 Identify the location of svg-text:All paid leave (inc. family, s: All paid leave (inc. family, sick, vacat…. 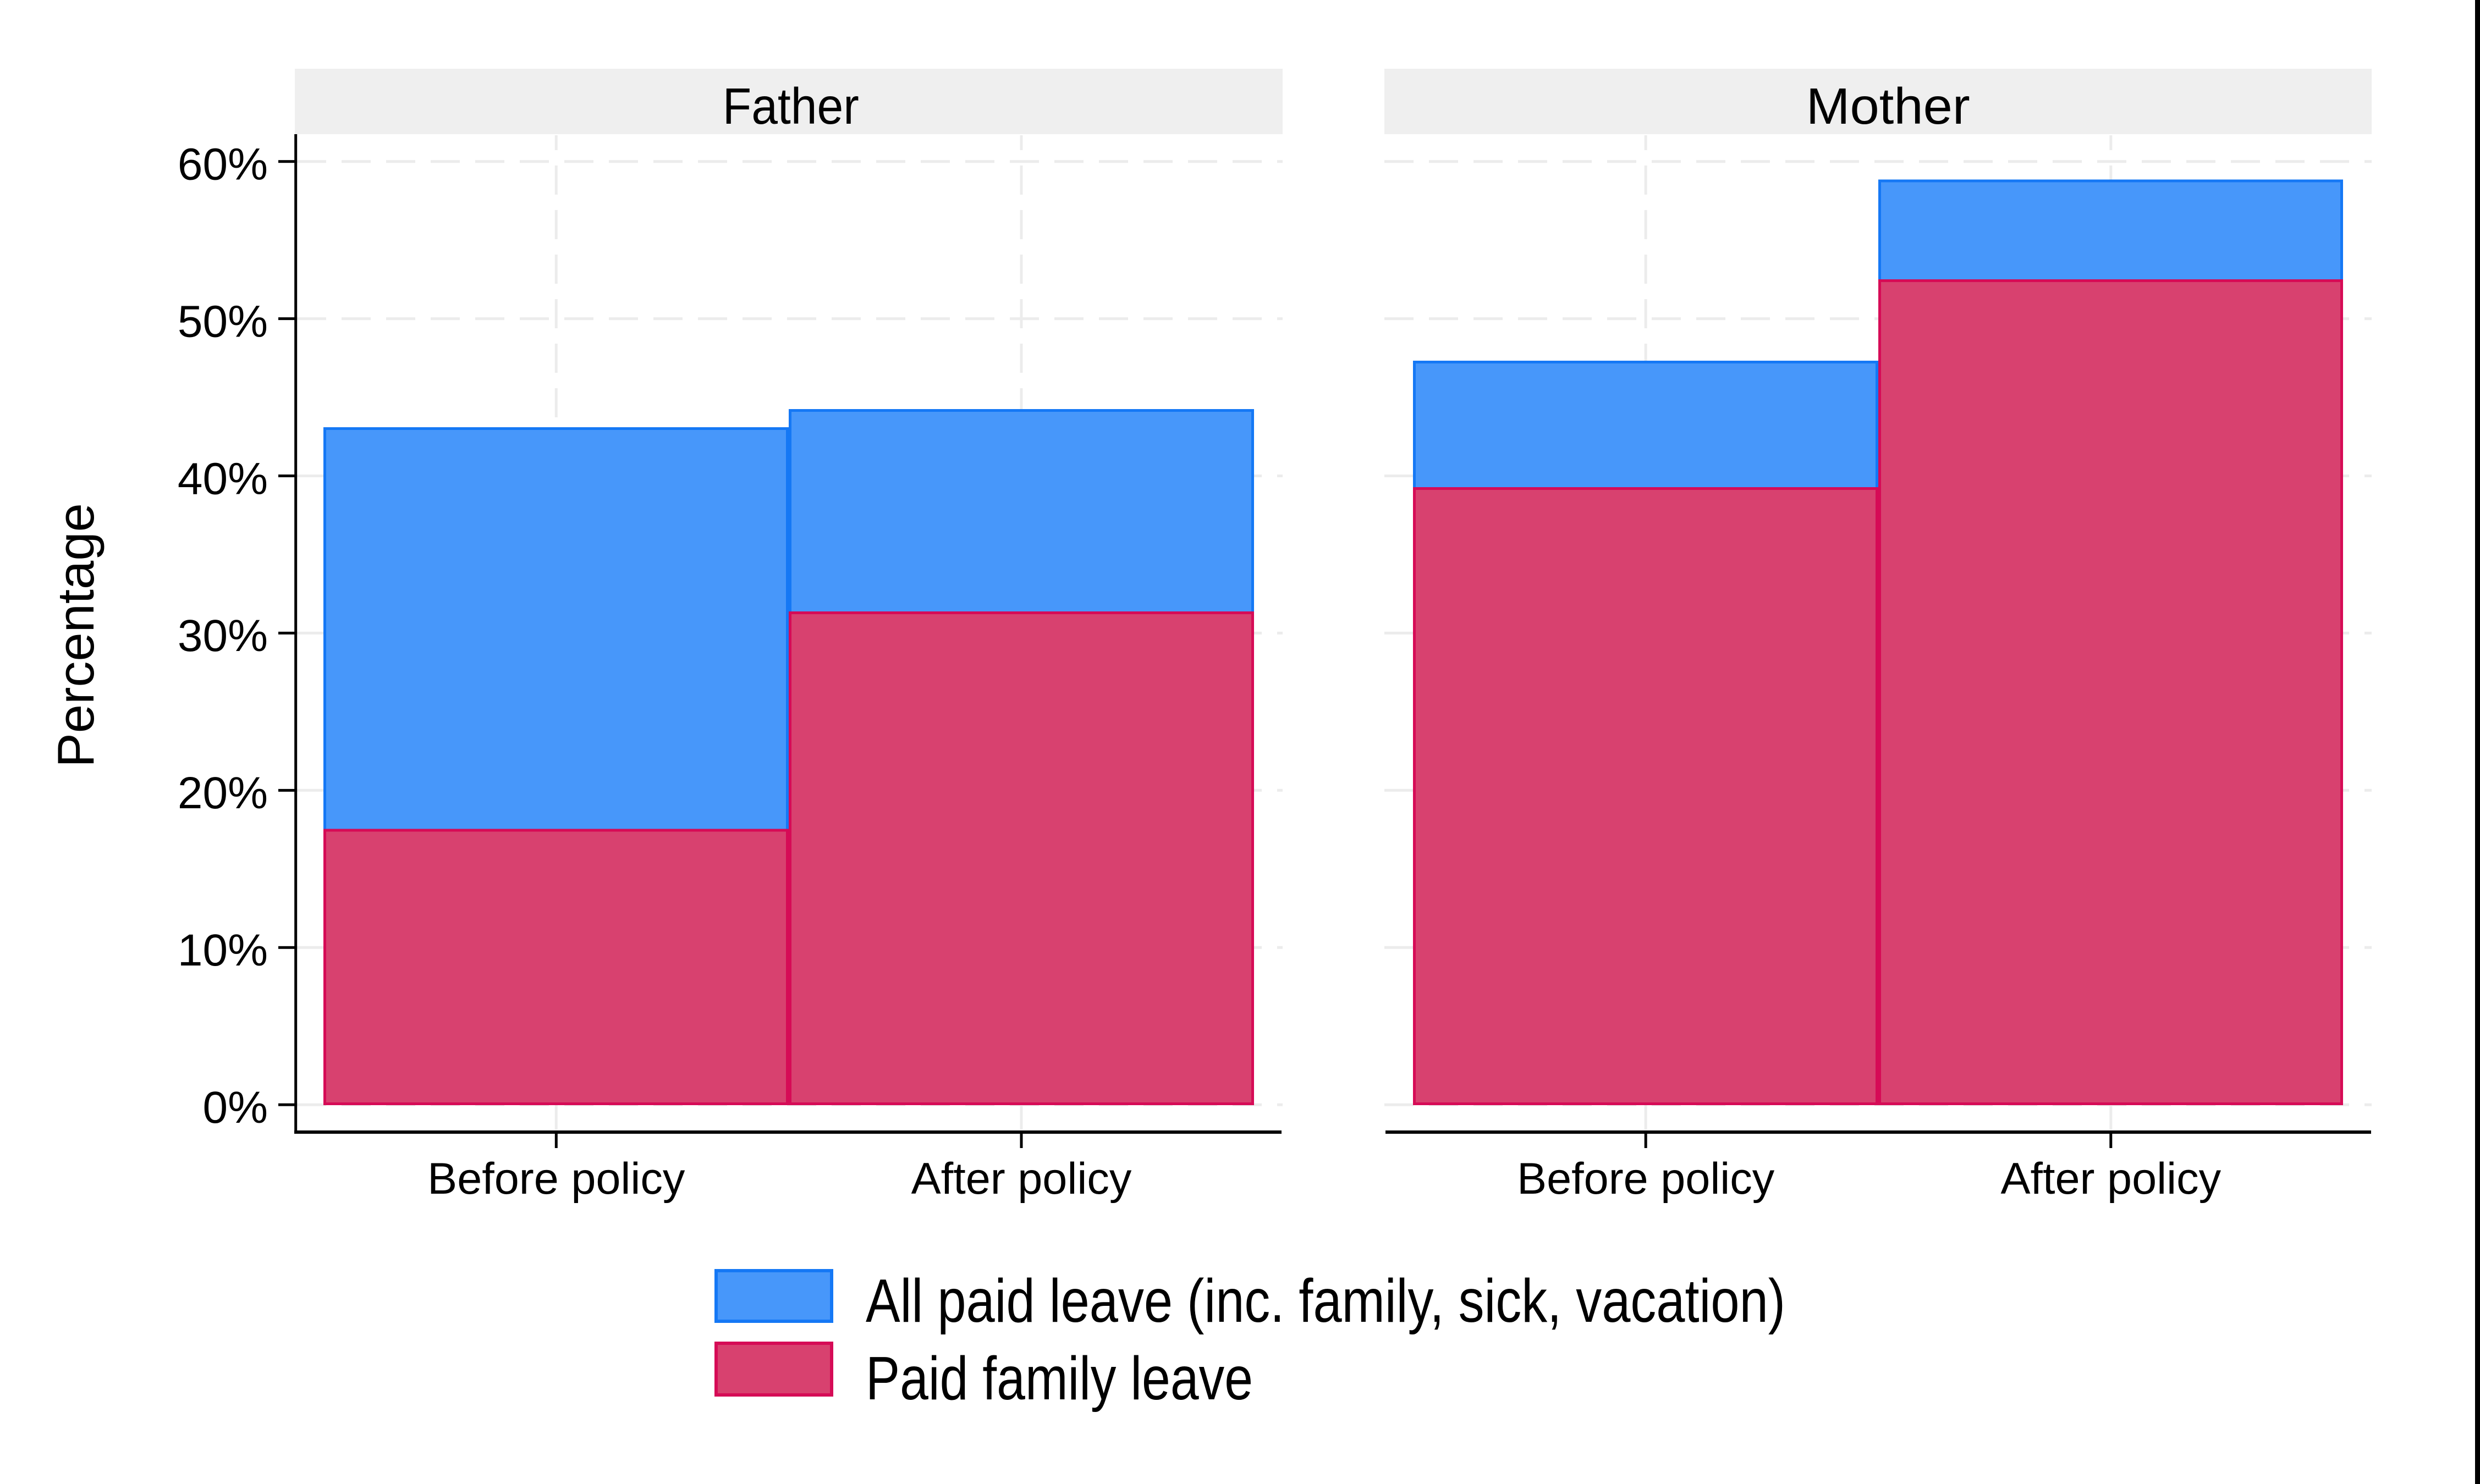
(1325, 1301).